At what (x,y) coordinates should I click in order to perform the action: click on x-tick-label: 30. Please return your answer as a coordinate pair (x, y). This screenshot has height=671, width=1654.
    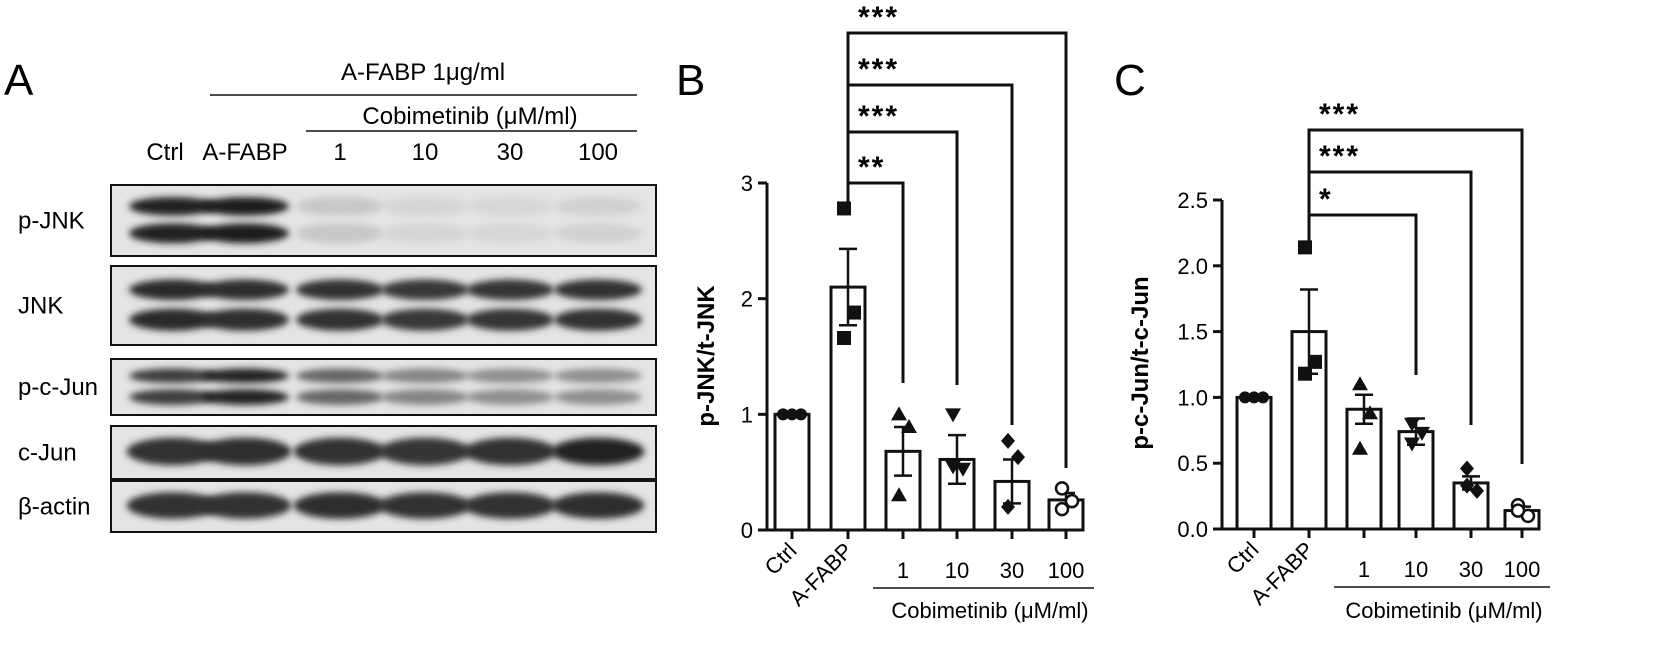
    Looking at the image, I should click on (1012, 570).